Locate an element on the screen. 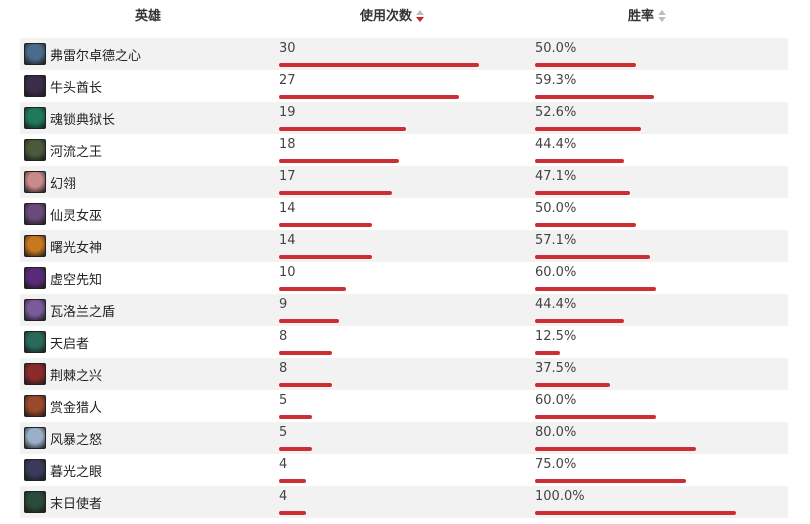 The image size is (810, 524). hero-cell: 荆棘之兴 is located at coordinates (63, 374).